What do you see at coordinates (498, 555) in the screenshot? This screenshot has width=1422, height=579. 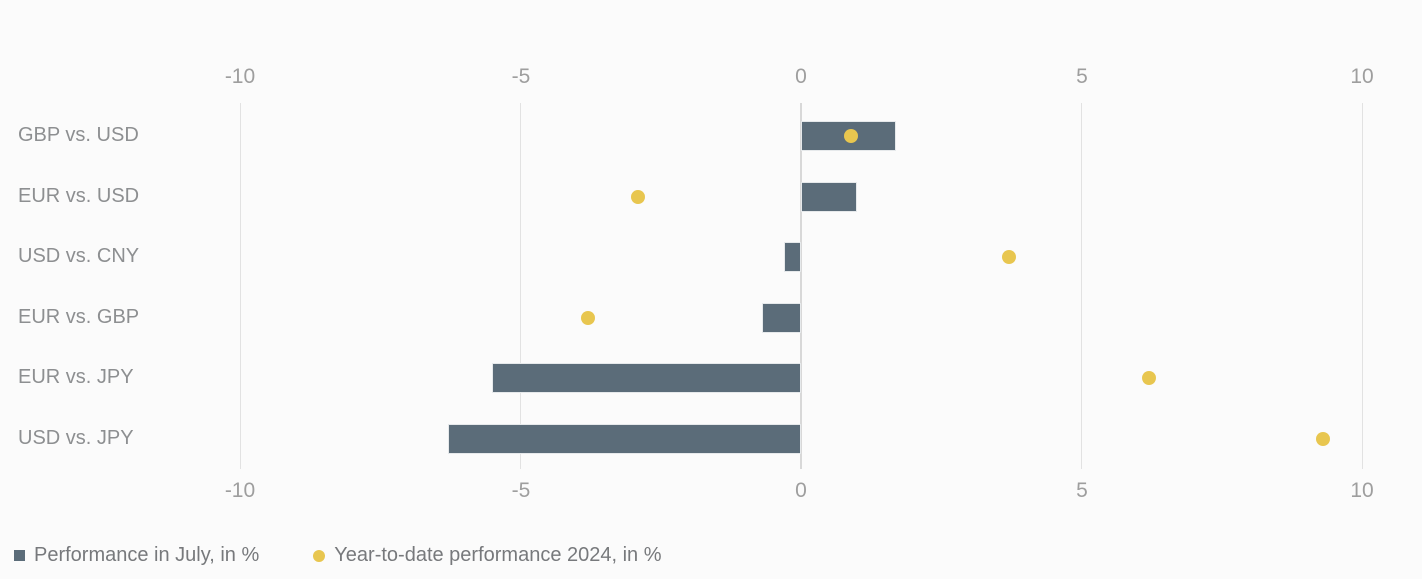 I see `legend-label-ytd-performance: Year-to-date performance 2024, in %` at bounding box center [498, 555].